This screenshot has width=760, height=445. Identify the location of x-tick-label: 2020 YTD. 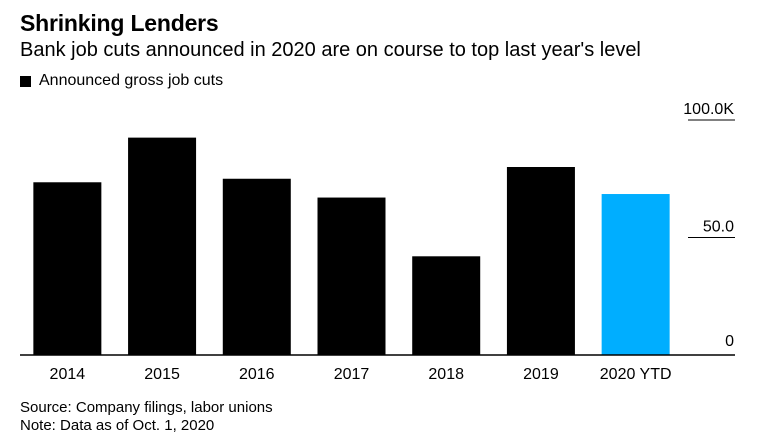
(636, 374).